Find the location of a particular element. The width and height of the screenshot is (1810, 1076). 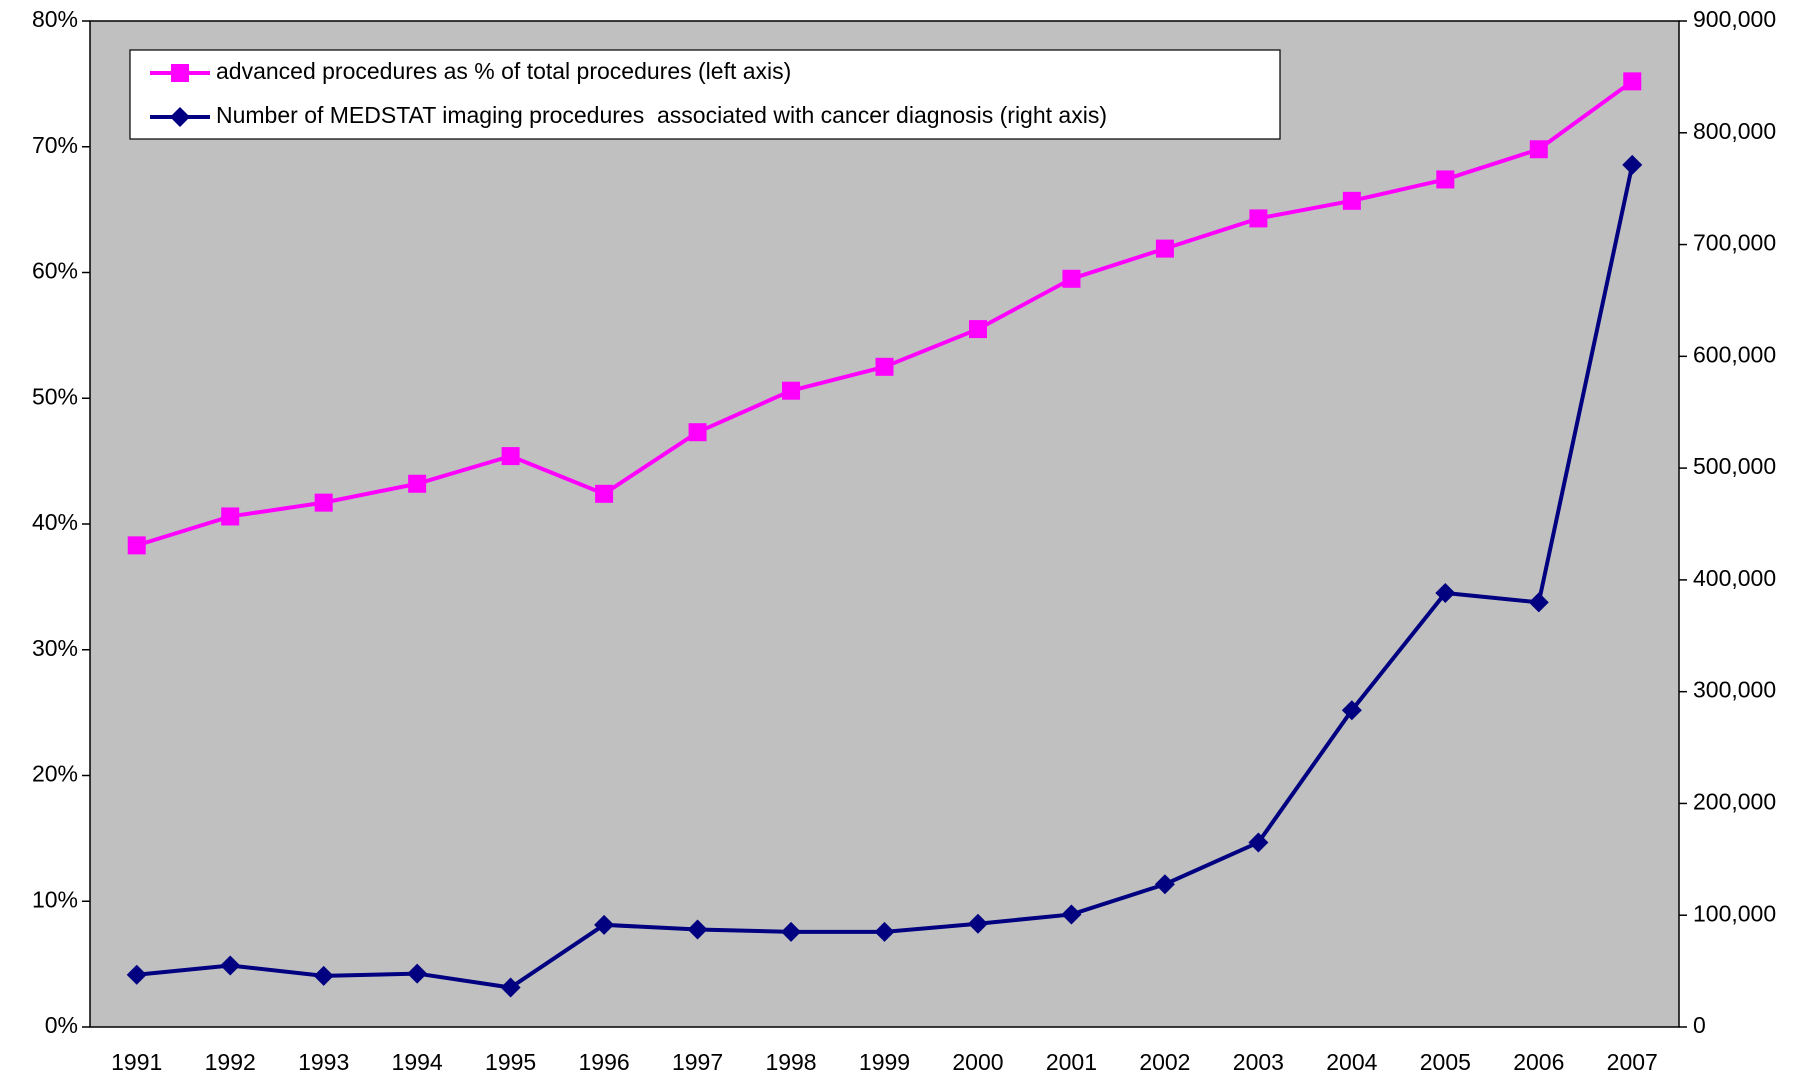

x-tick-label: 2002 is located at coordinates (1164, 1062).